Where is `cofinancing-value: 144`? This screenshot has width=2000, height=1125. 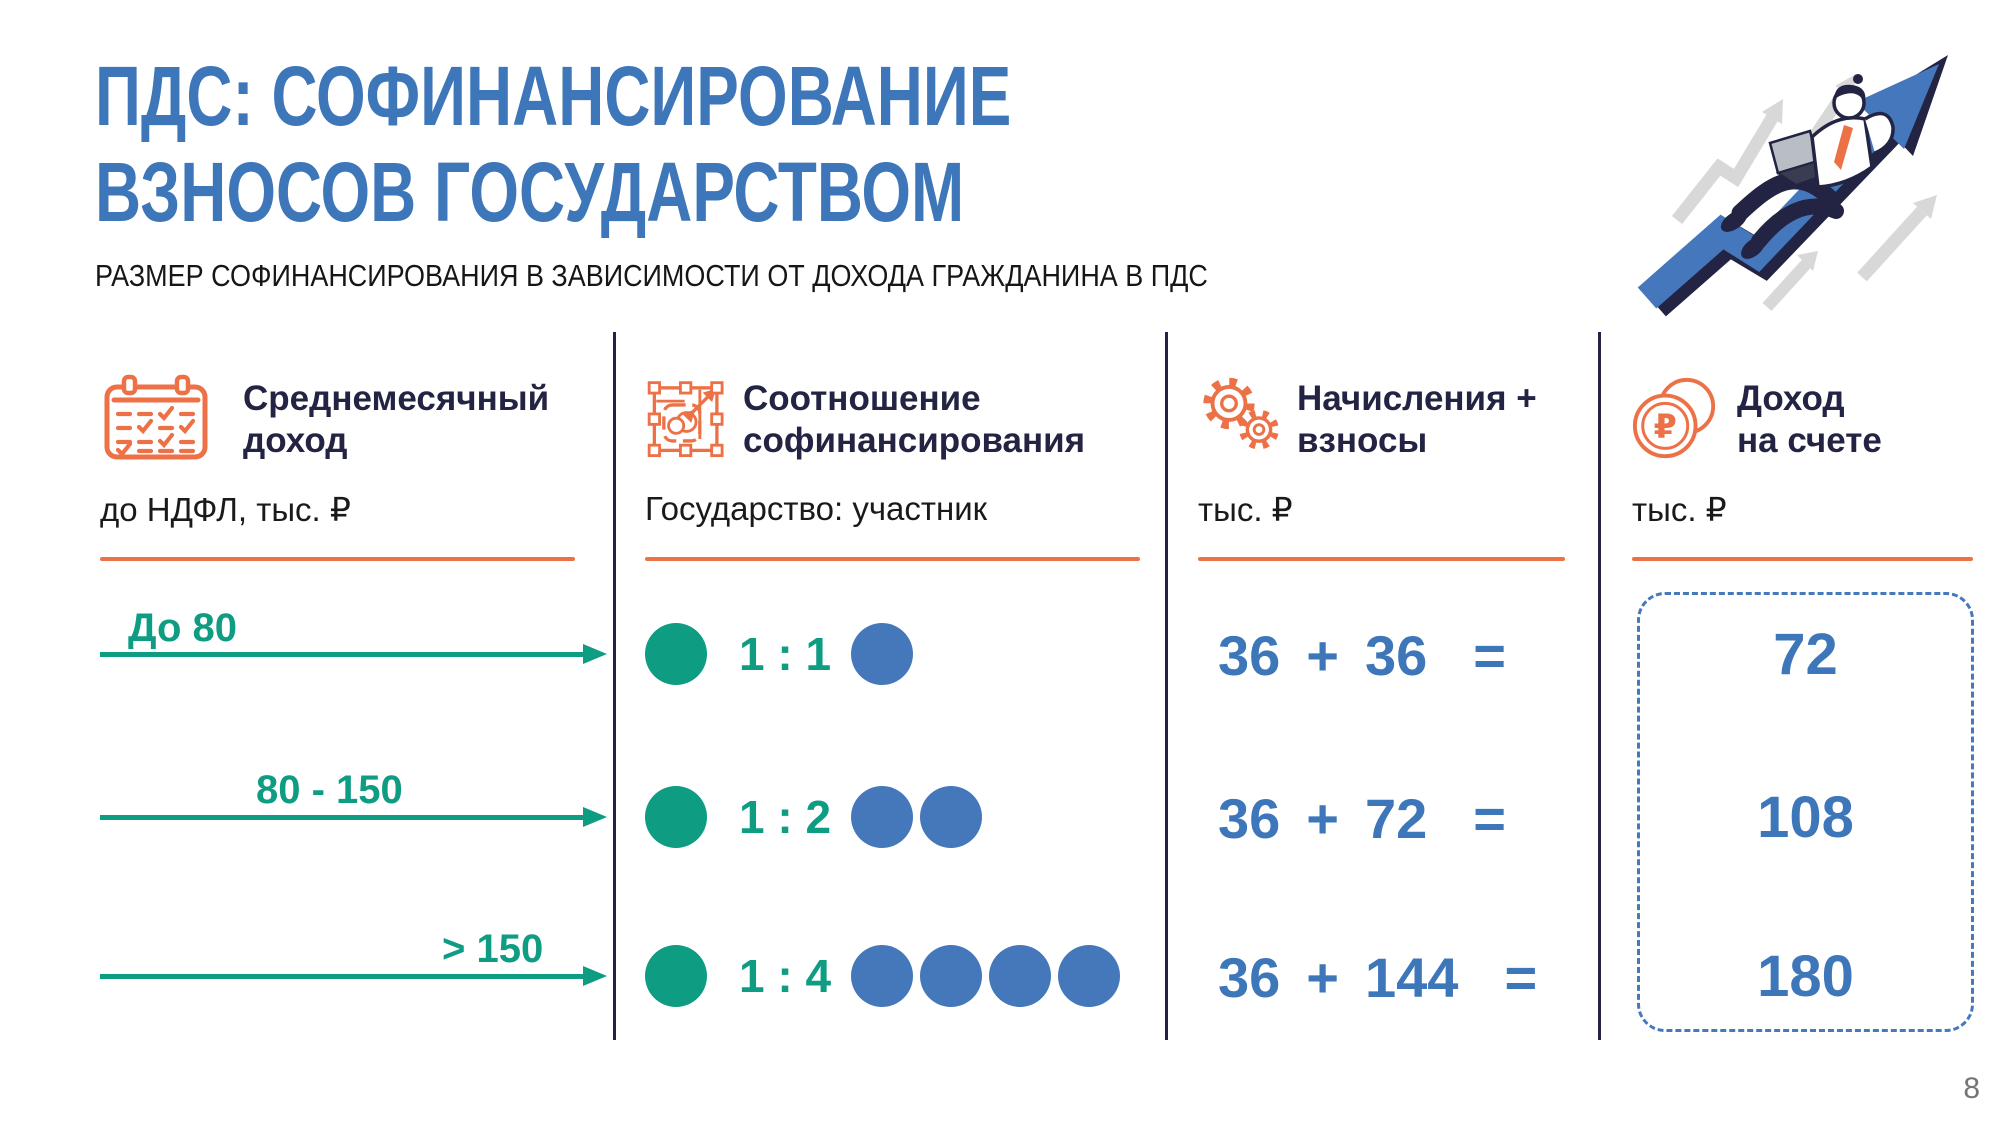 cofinancing-value: 144 is located at coordinates (1412, 977).